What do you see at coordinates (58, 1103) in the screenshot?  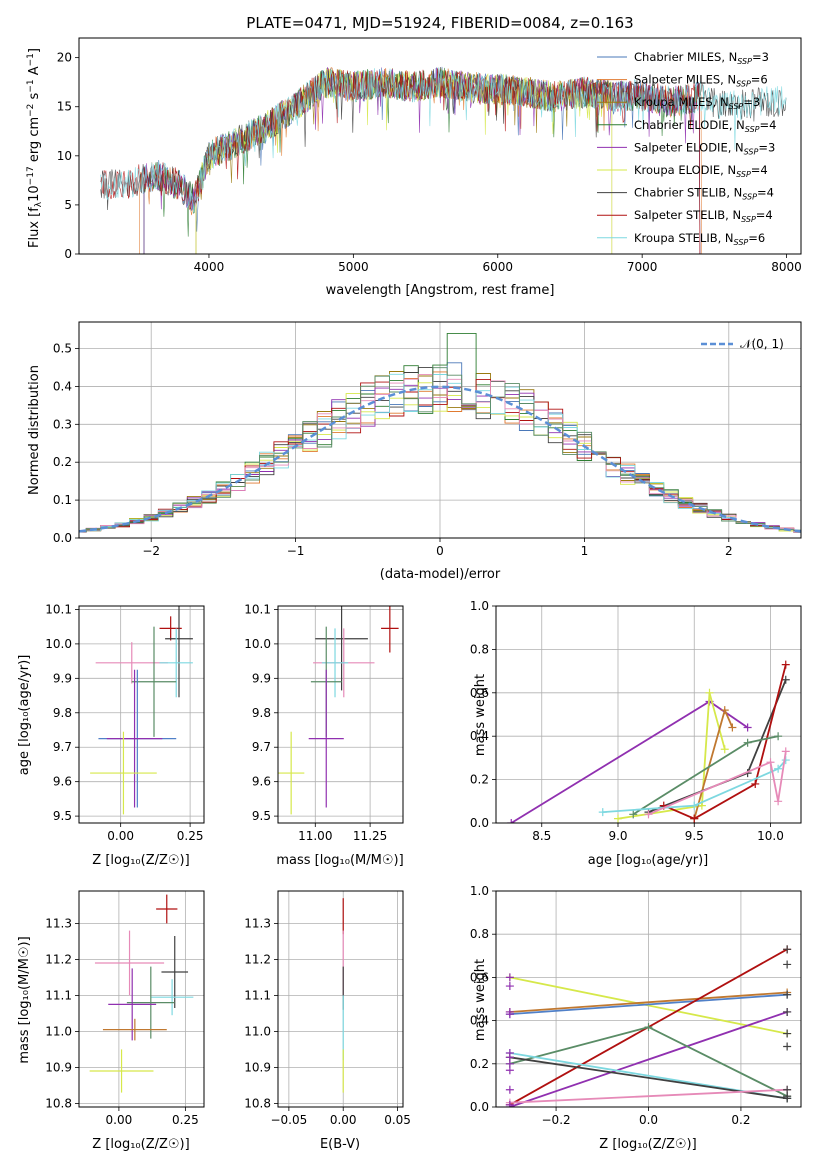 I see `y-tick-label: 10.8` at bounding box center [58, 1103].